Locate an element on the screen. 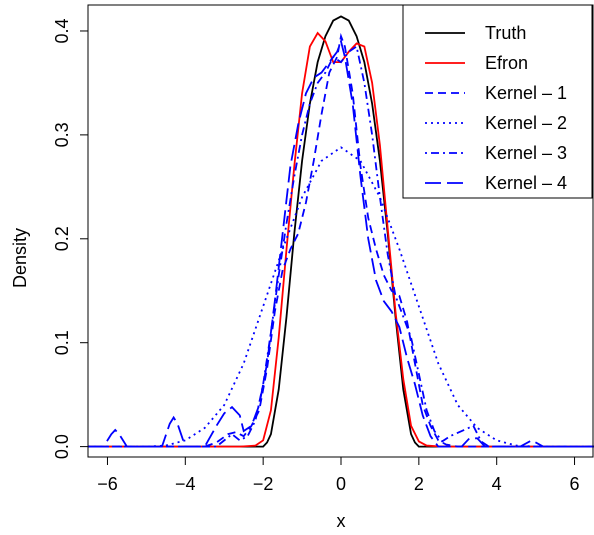  x-tick-label: 0 is located at coordinates (341, 484).